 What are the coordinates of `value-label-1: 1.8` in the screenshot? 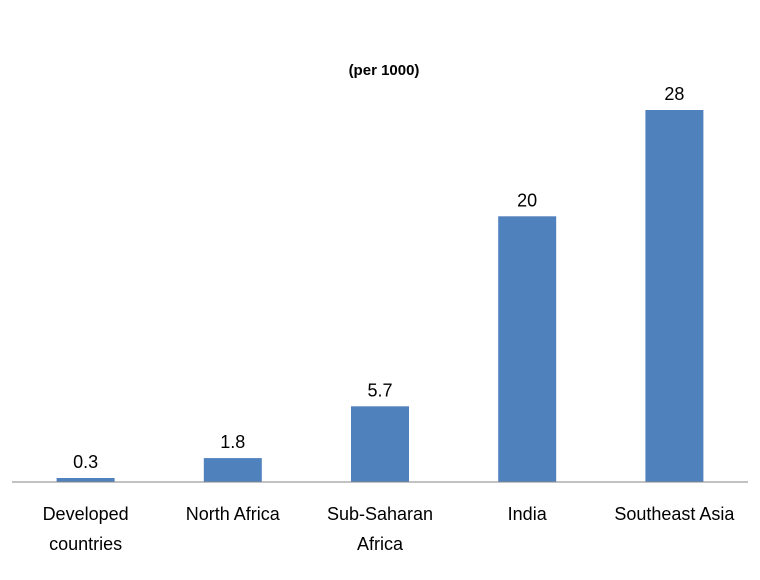 It's located at (232, 442).